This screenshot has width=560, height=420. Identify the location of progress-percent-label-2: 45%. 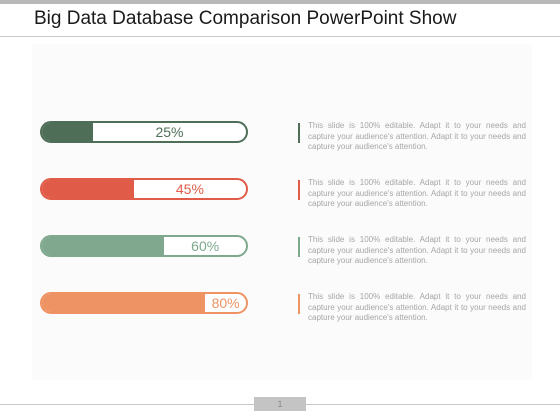
(189, 189).